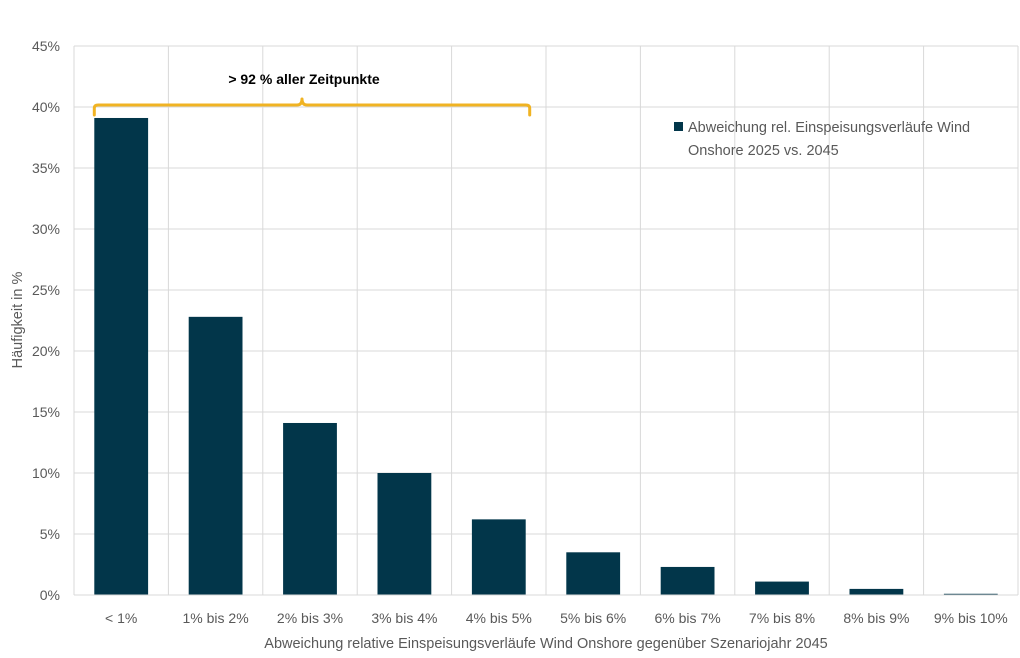  What do you see at coordinates (50, 534) in the screenshot?
I see `y-tick-label: 5%` at bounding box center [50, 534].